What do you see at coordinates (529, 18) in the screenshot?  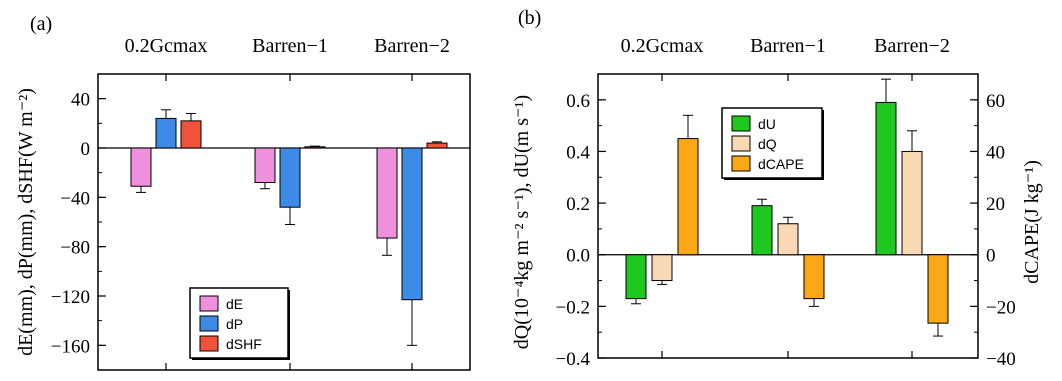 I see `panel-label-b: (b)` at bounding box center [529, 18].